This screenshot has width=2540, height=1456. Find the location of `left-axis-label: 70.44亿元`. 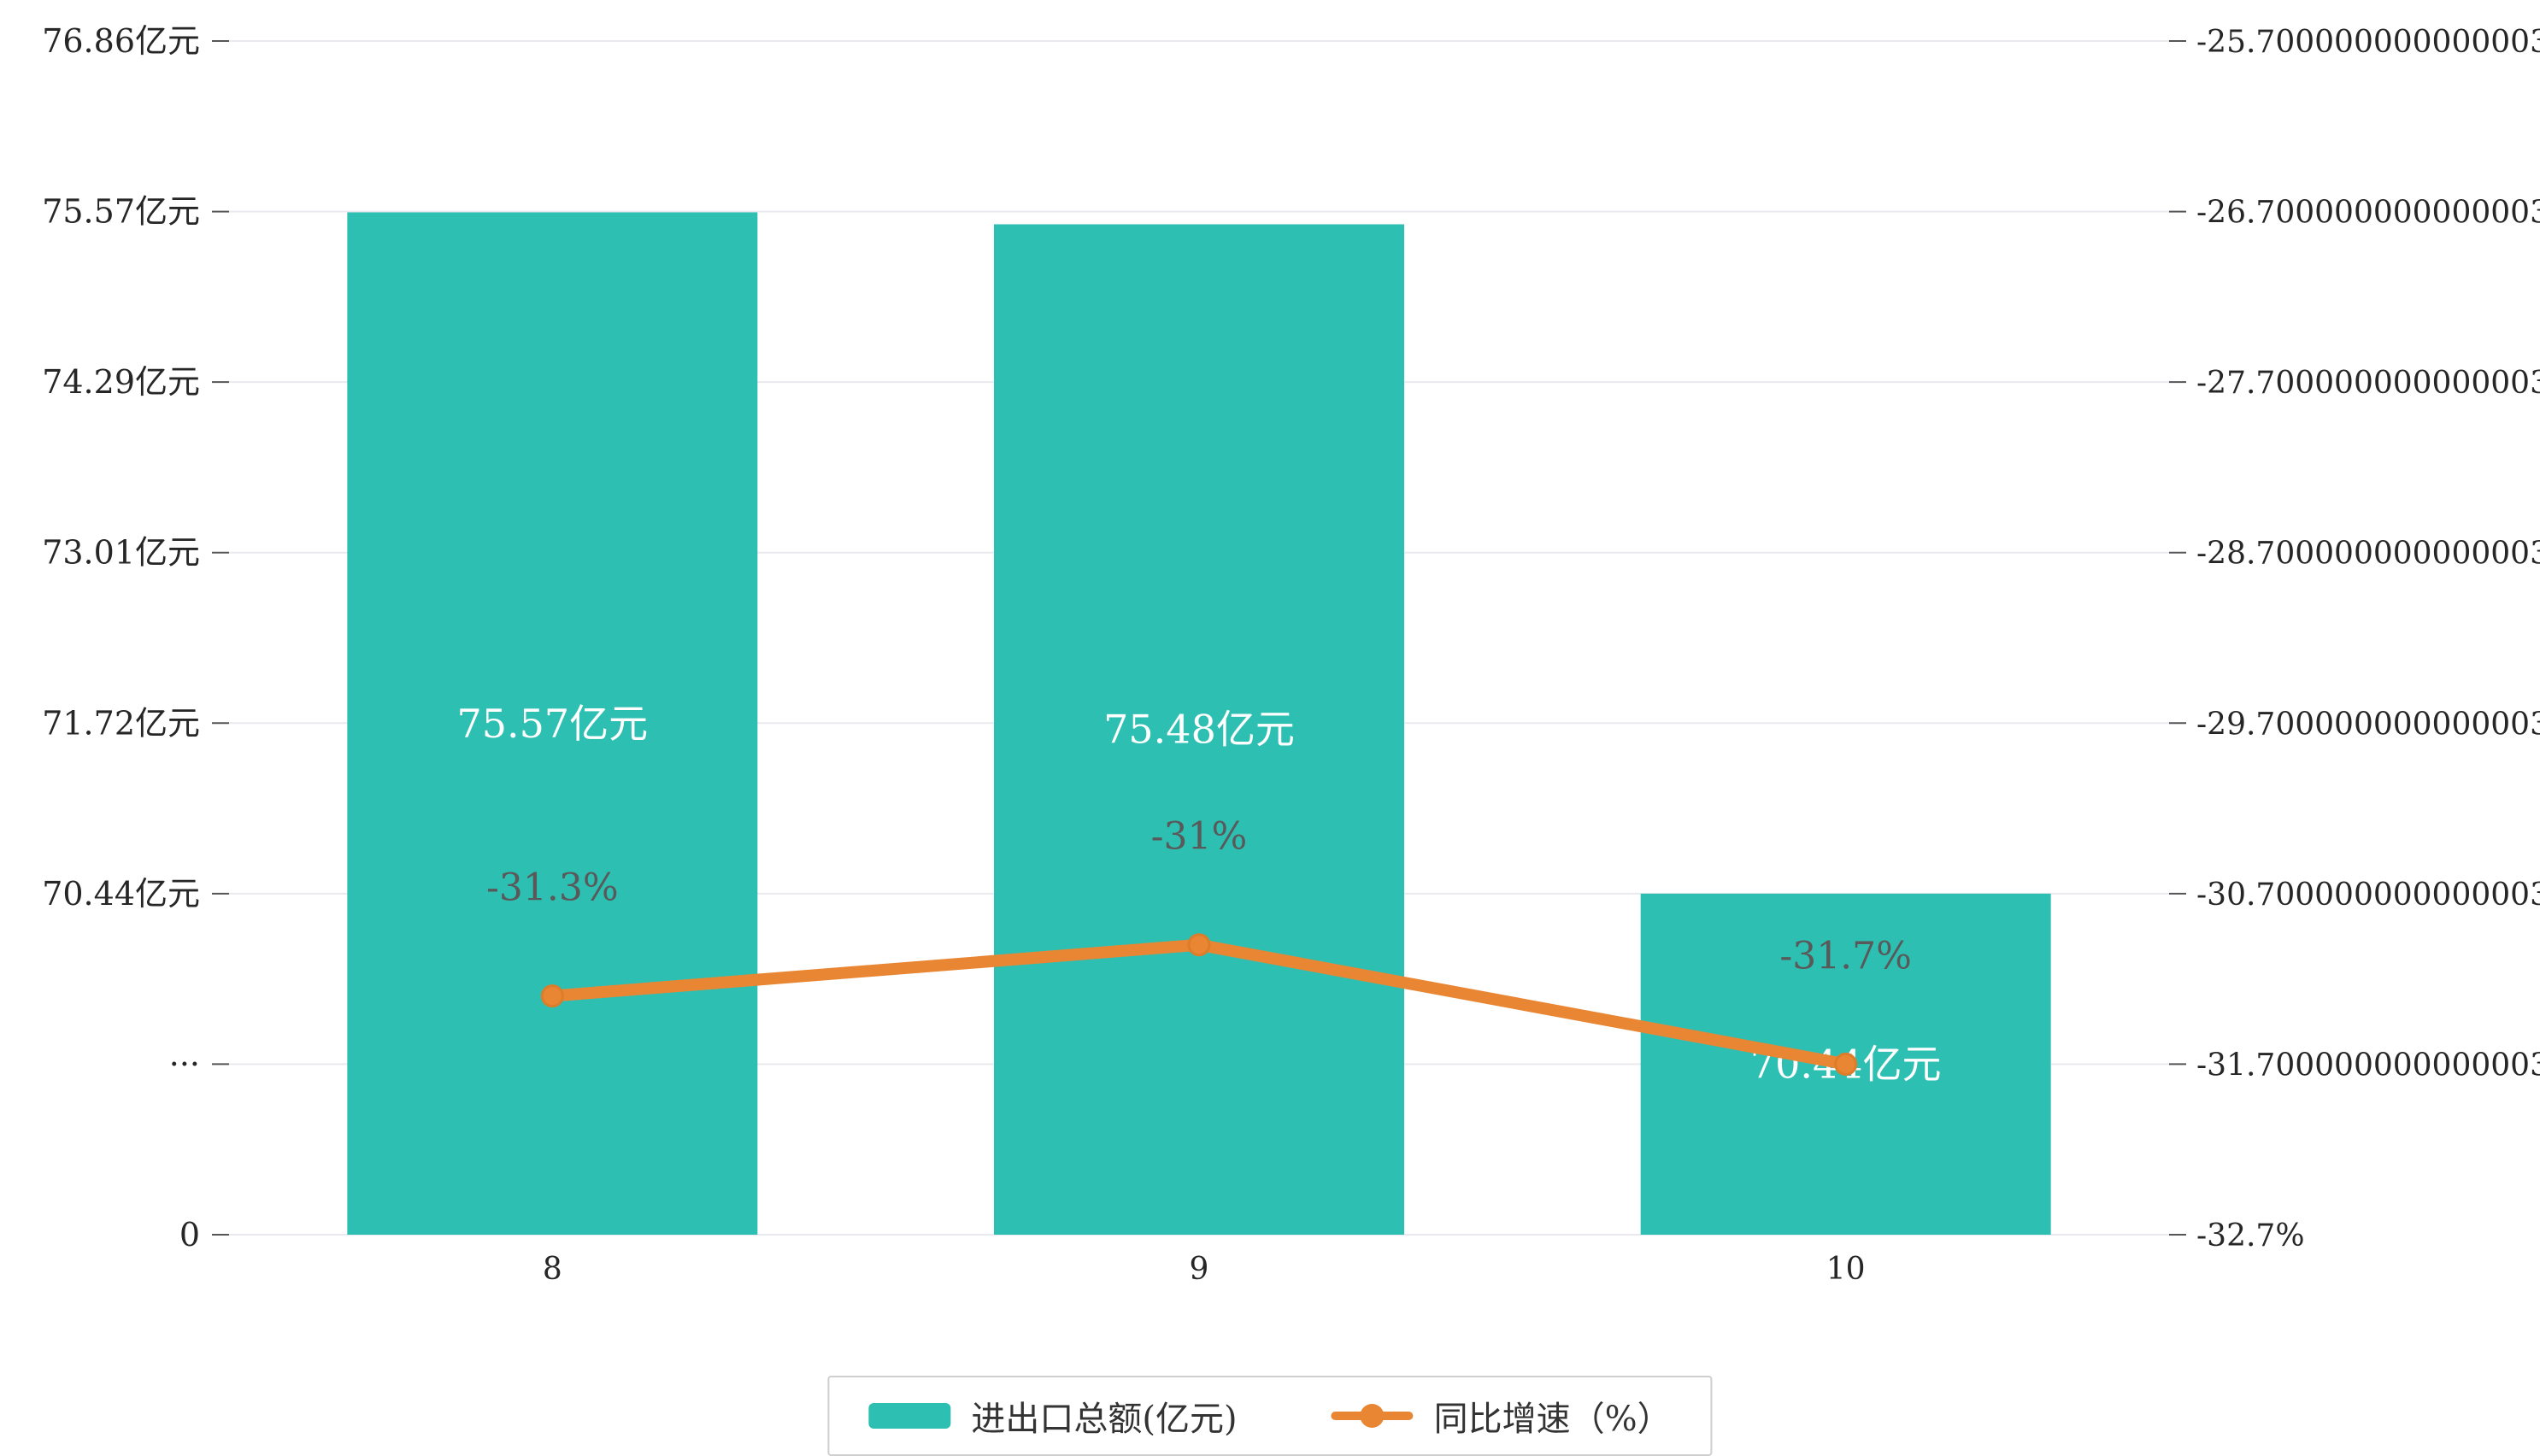

left-axis-label: 70.44亿元 is located at coordinates (121, 894).